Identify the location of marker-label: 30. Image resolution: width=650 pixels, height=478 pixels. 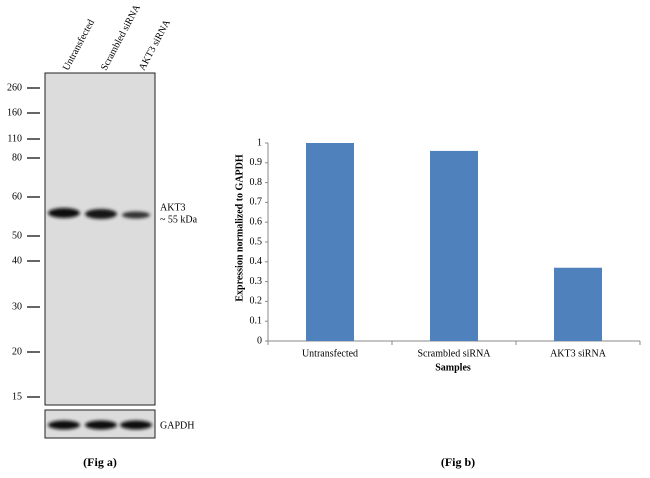
(17, 306).